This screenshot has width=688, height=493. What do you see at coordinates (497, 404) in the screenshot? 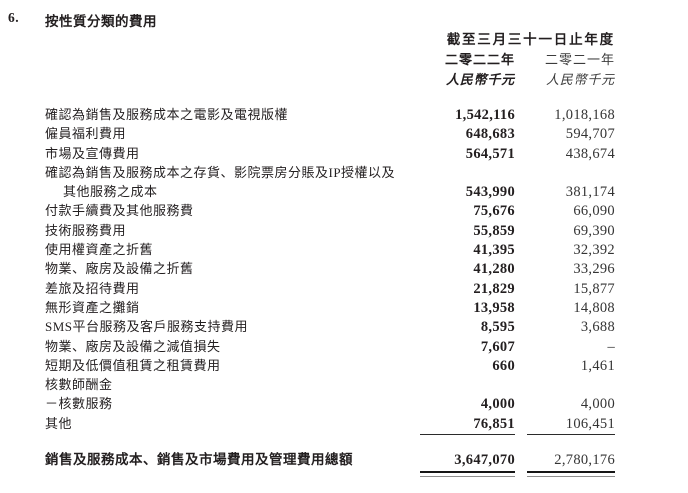
I see `row-value-2022: 4,000` at bounding box center [497, 404].